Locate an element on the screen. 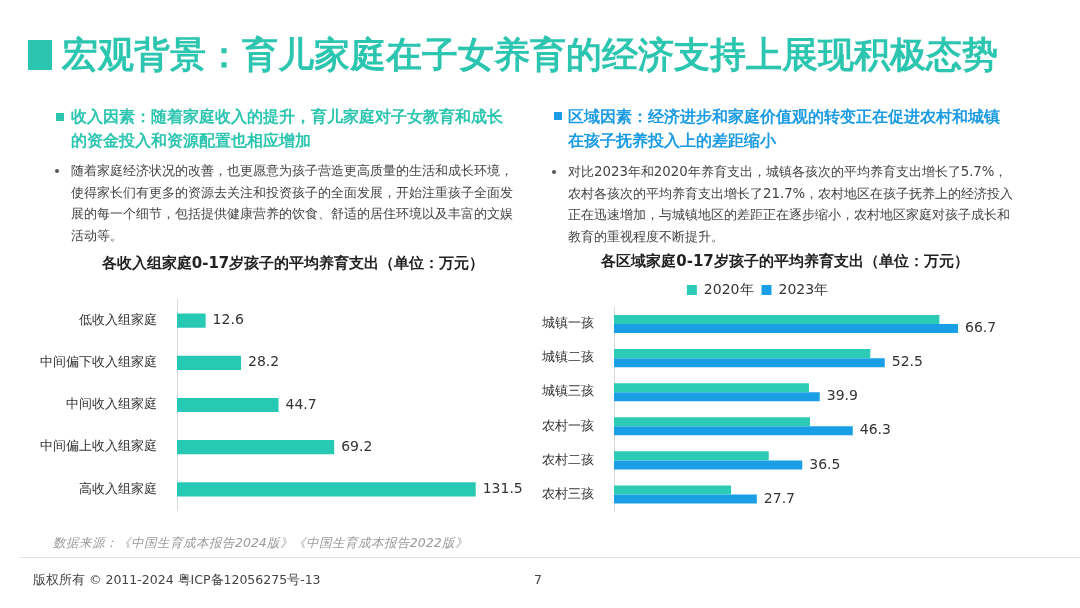  chart-title: 各区域家庭0-17岁孩子的平均养育支出（单位：万元） is located at coordinates (785, 261).